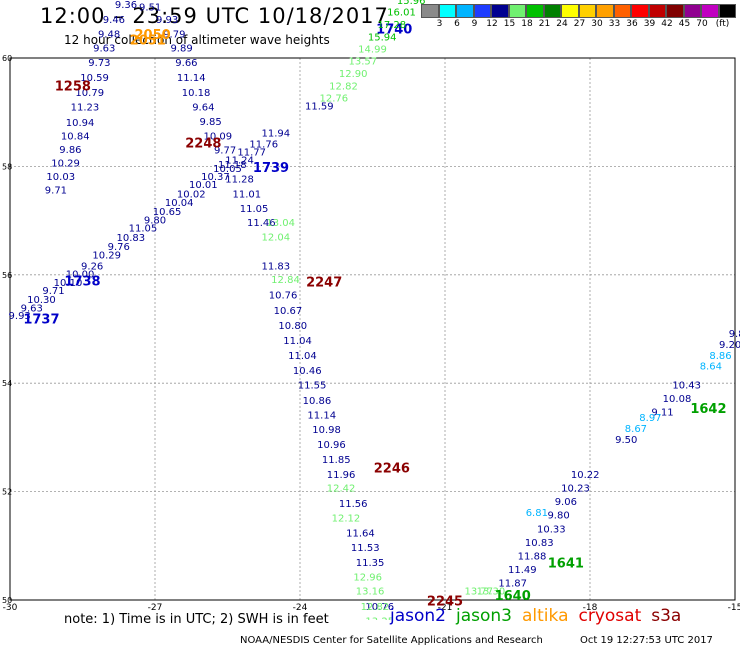  Describe the element at coordinates (392, 469) in the screenshot. I see `track-time-label: 2246` at that location.